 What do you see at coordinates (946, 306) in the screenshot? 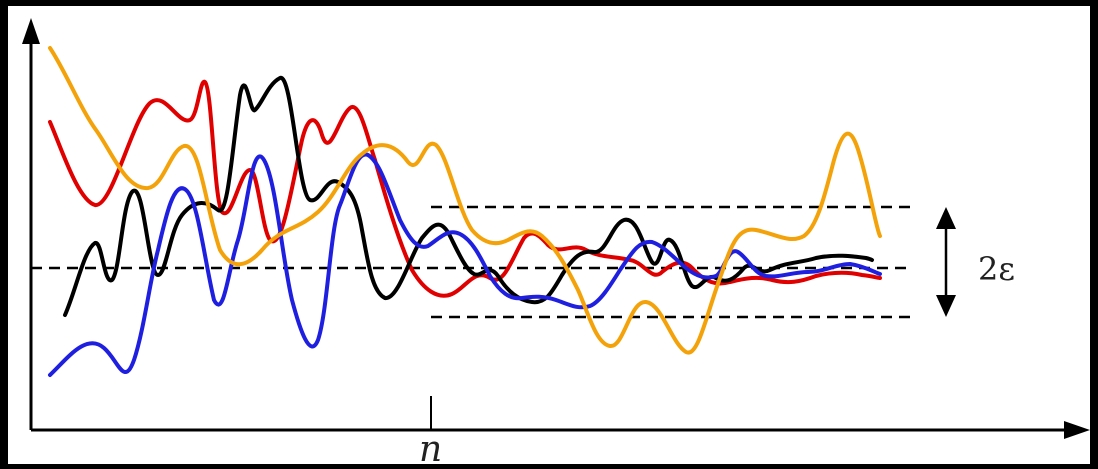
I see `epsilon-band-arrowhead-down` at bounding box center [946, 306].